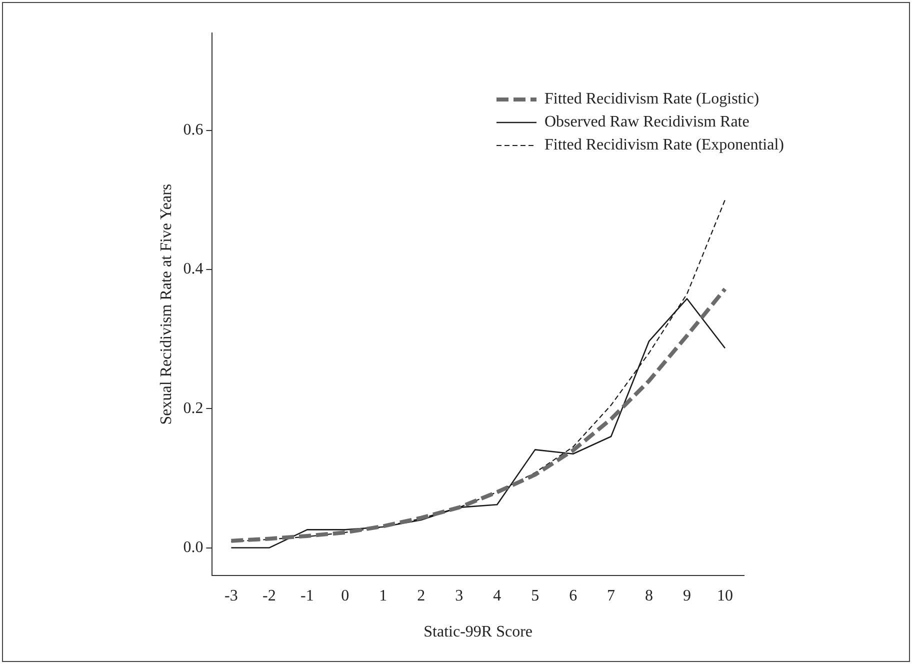 The image size is (914, 666). I want to click on y-tick-label: 0.4, so click(193, 269).